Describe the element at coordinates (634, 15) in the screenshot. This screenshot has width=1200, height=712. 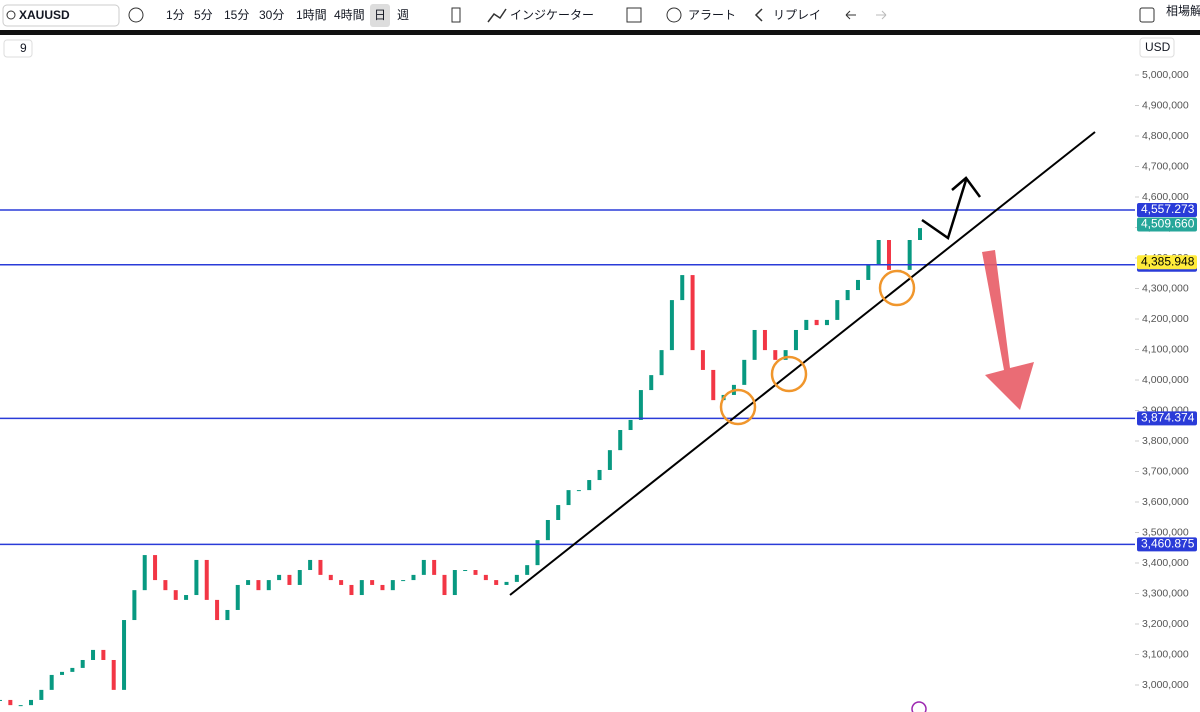
I see `layout-icon` at that location.